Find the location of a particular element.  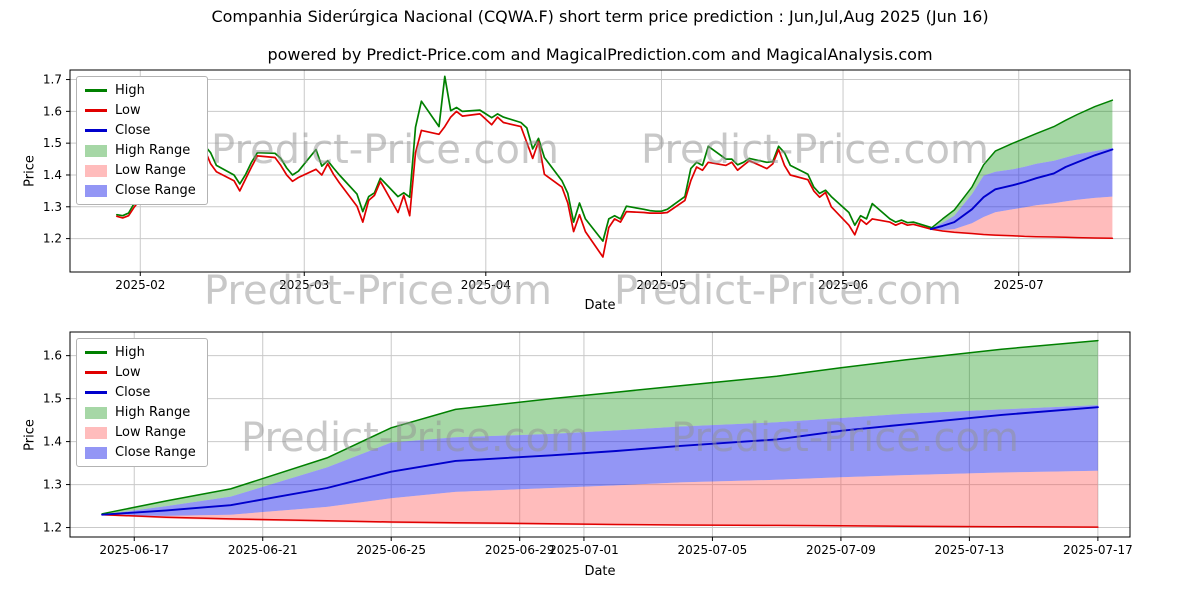

x-tick-label: 2025-06 is located at coordinates (843, 285).